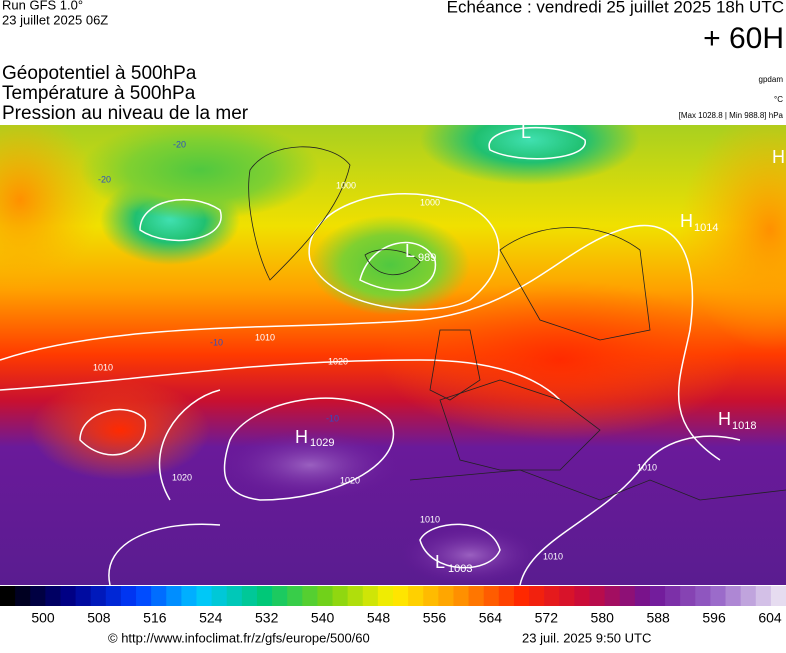 This screenshot has width=786, height=653. I want to click on pressure-value: 989, so click(427, 258).